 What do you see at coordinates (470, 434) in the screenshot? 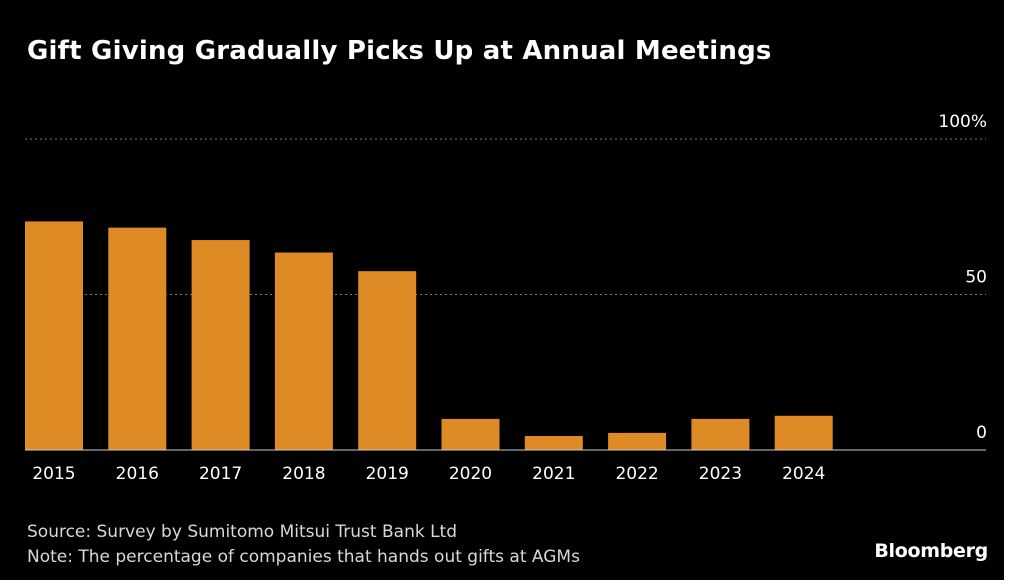
I see `bar-2020` at bounding box center [470, 434].